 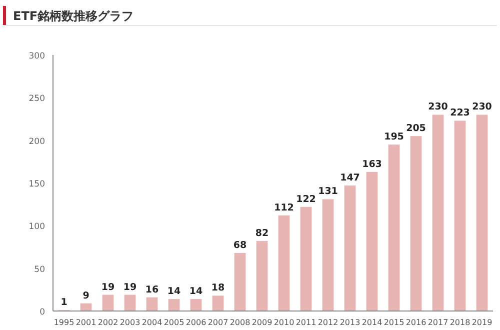 I want to click on data-label: 82, so click(x=262, y=234).